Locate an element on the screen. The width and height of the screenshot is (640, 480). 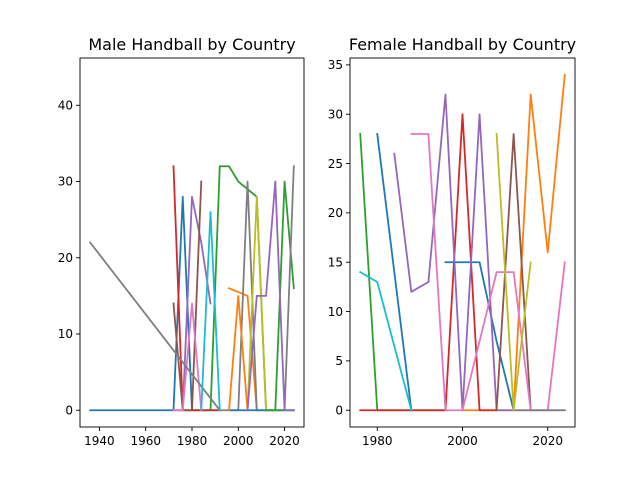
y-tick-label: 15 is located at coordinates (335, 262).